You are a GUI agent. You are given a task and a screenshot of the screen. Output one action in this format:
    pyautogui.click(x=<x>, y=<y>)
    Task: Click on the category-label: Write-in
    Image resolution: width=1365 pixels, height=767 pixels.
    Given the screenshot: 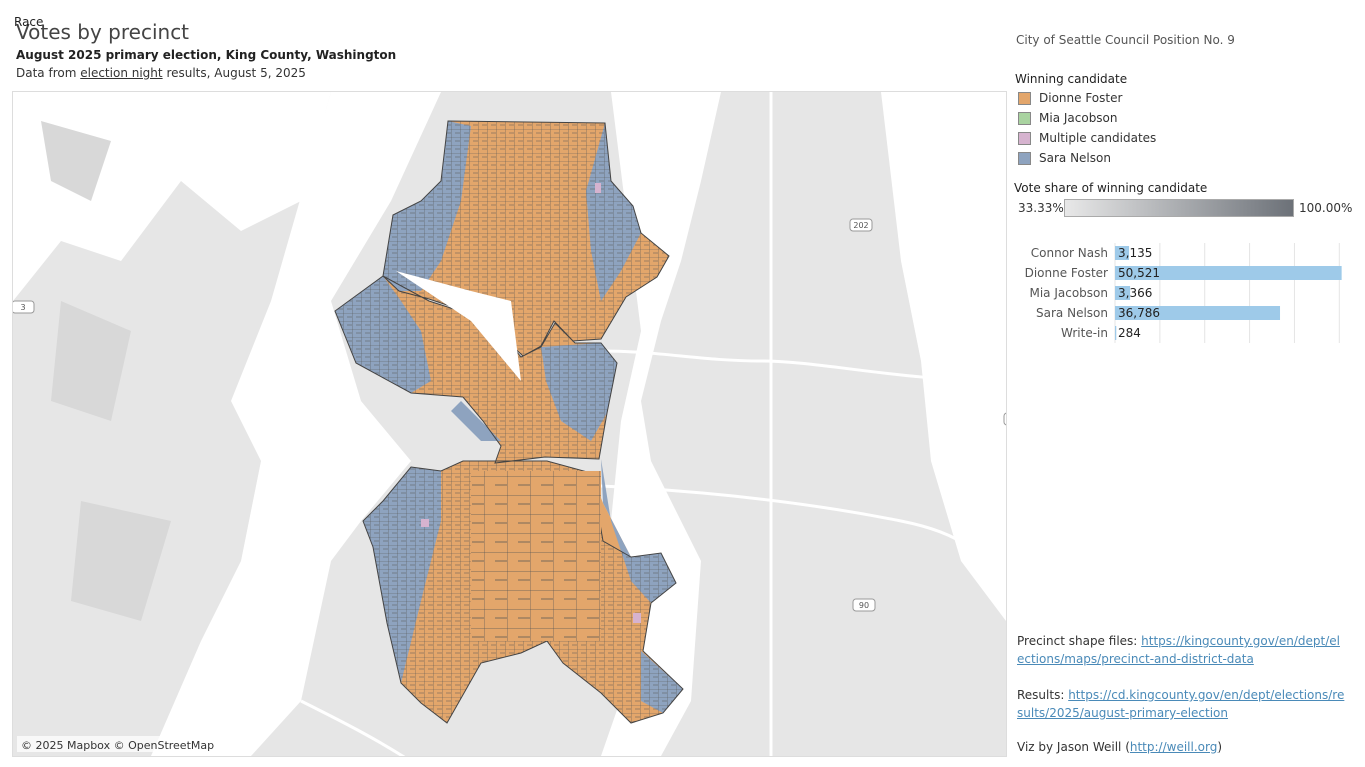 What is the action you would take?
    pyautogui.click(x=1084, y=333)
    